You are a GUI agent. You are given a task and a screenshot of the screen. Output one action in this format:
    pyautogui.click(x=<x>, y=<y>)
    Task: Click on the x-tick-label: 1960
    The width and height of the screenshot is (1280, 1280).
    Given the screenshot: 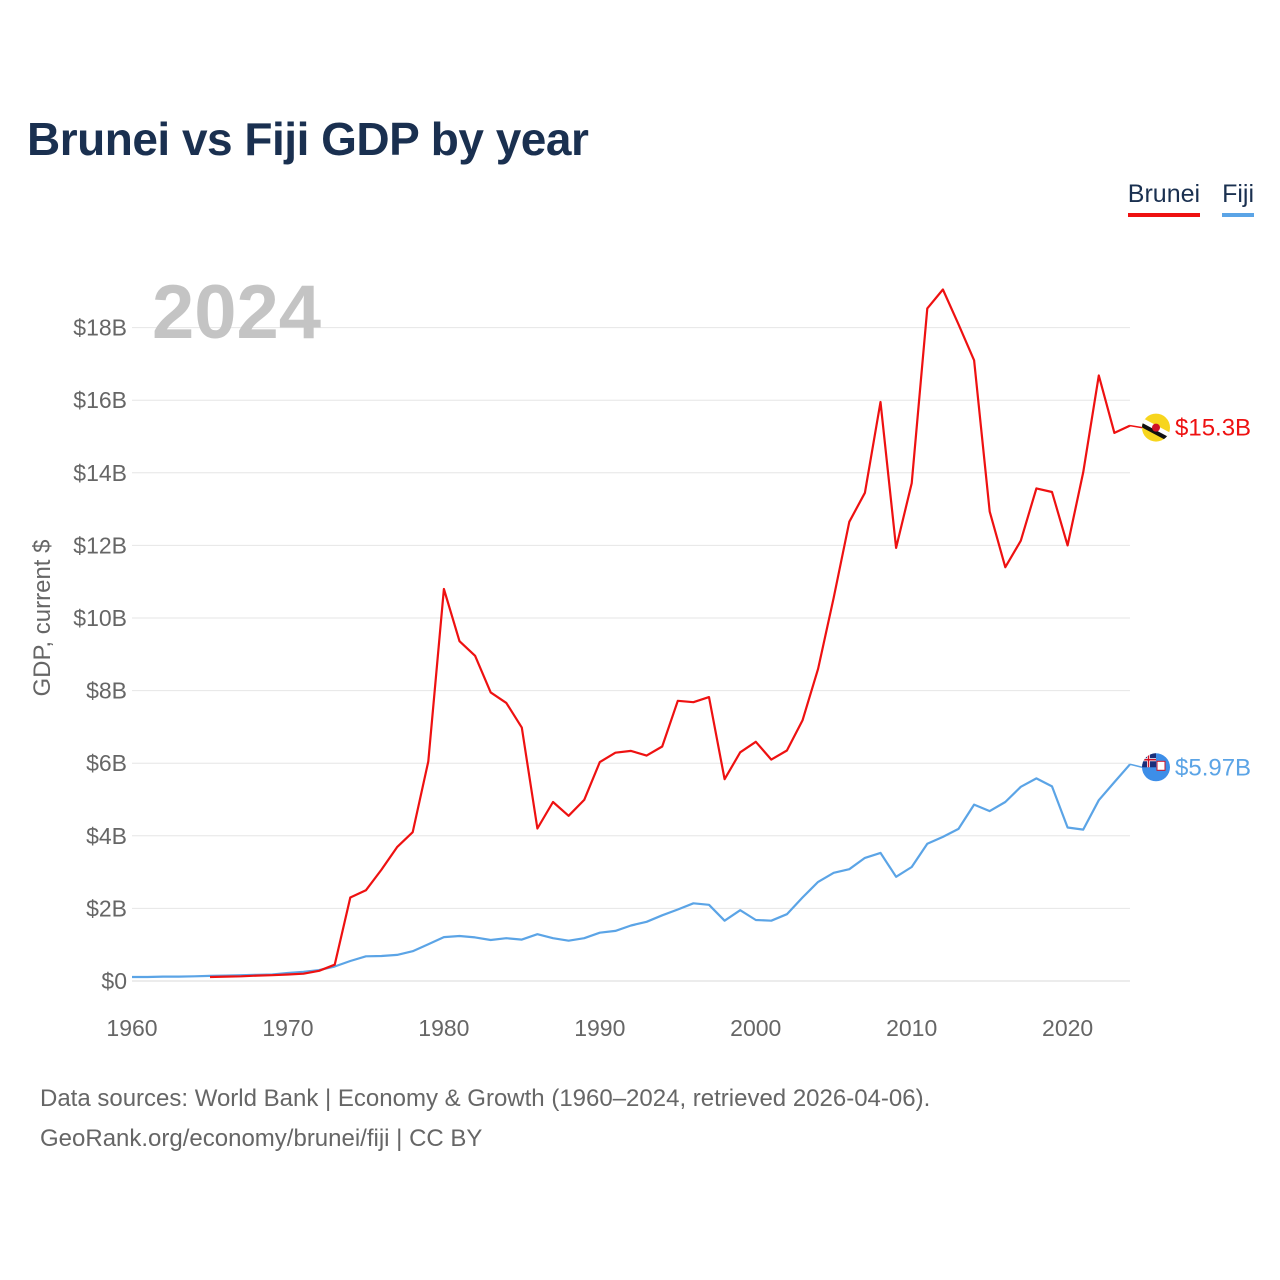 What is the action you would take?
    pyautogui.click(x=131, y=1028)
    